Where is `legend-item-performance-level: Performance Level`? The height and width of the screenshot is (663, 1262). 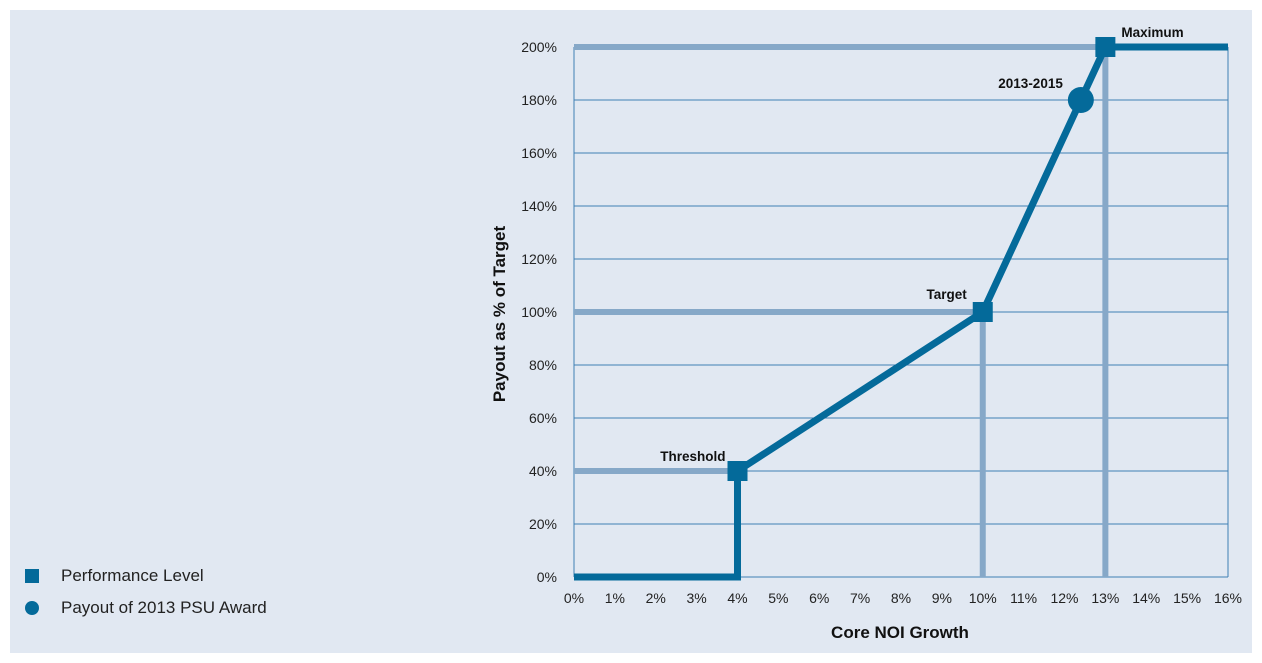
legend-item-performance-level: Performance Level is located at coordinates (146, 576).